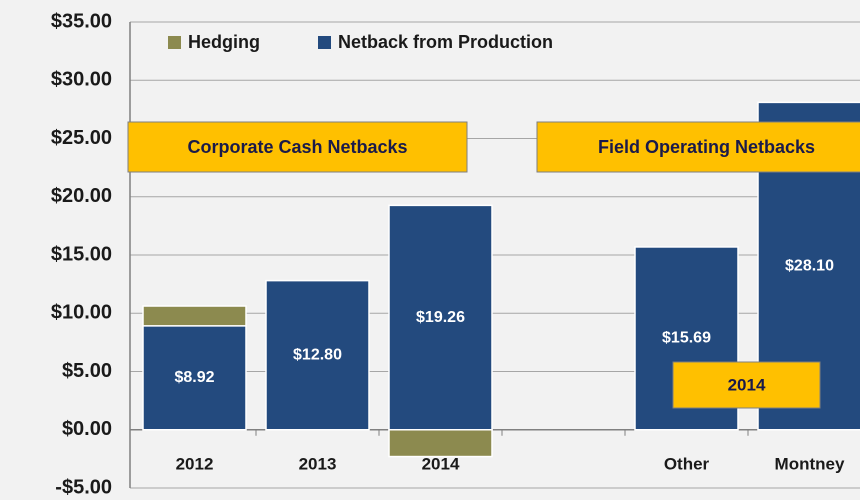  Describe the element at coordinates (81, 313) in the screenshot. I see `y-tick-label: $10.00` at that location.